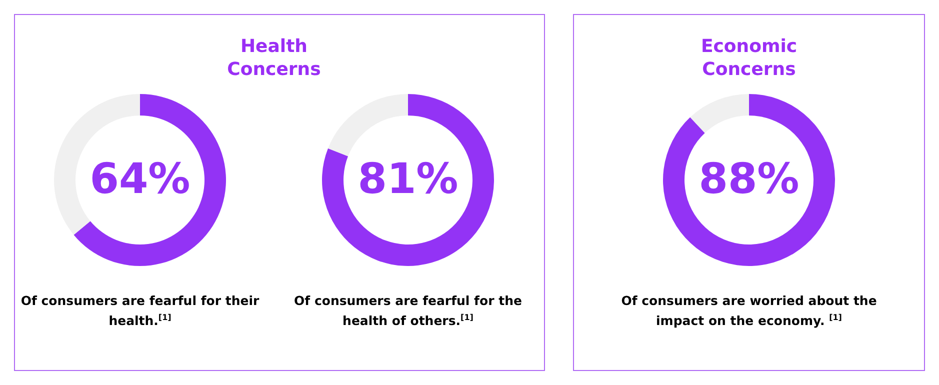 The image size is (939, 385). What do you see at coordinates (274, 58) in the screenshot?
I see `text: Health Concerns` at bounding box center [274, 58].